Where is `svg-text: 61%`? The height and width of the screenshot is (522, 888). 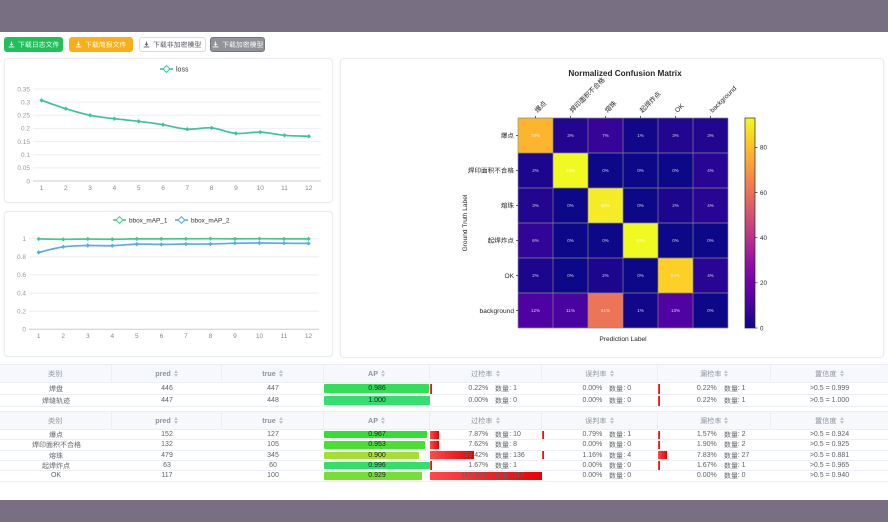
svg-text: 61% is located at coordinates (605, 310).